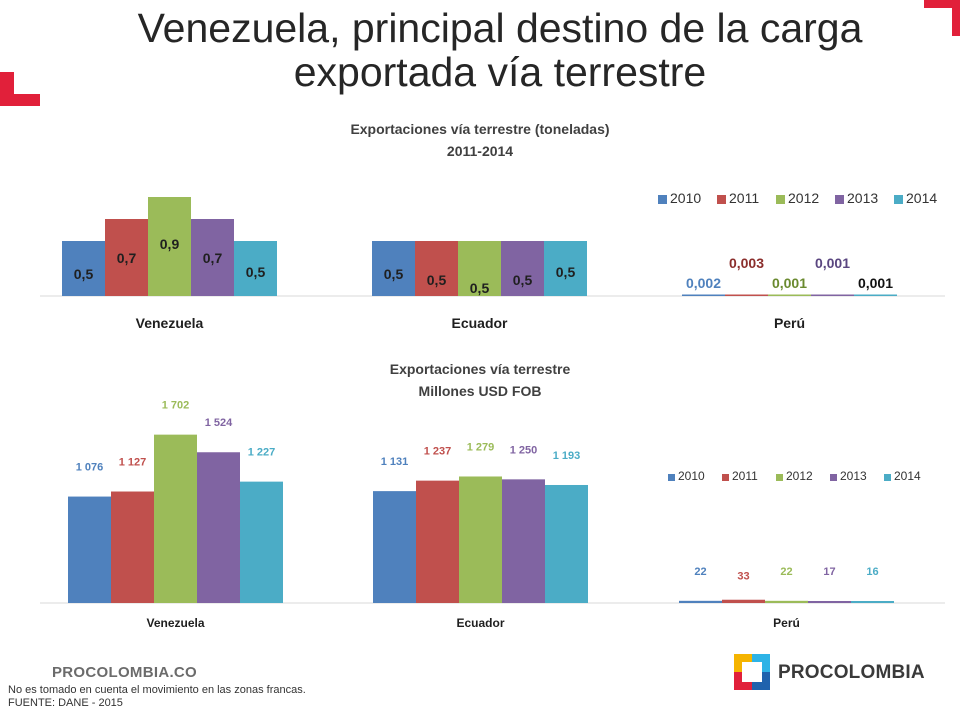 This screenshot has height=720, width=960. Describe the element at coordinates (942, 18) in the screenshot. I see `top-right-bracket` at that location.